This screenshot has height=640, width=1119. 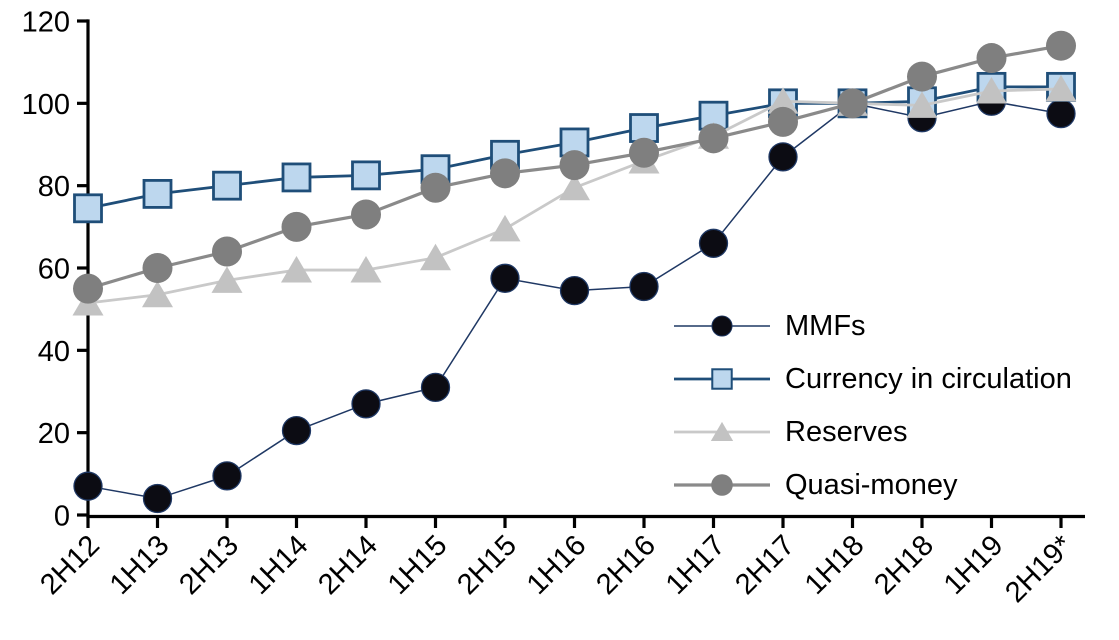 I want to click on y-tick-label: 60, so click(x=54, y=270).